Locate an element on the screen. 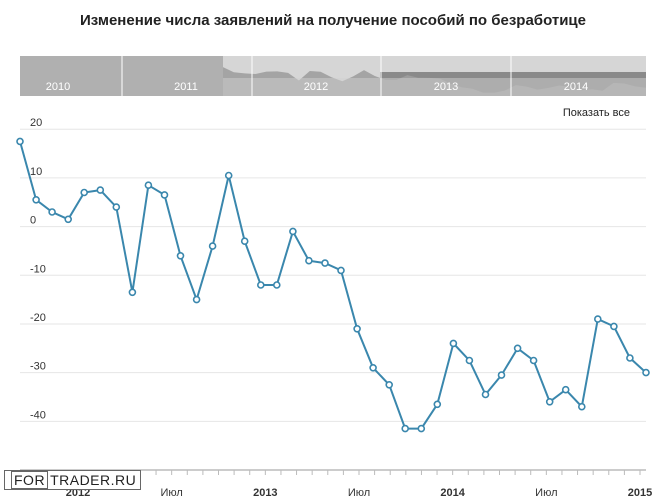 The width and height of the screenshot is (666, 500). y-tick-label: -40 is located at coordinates (38, 415).